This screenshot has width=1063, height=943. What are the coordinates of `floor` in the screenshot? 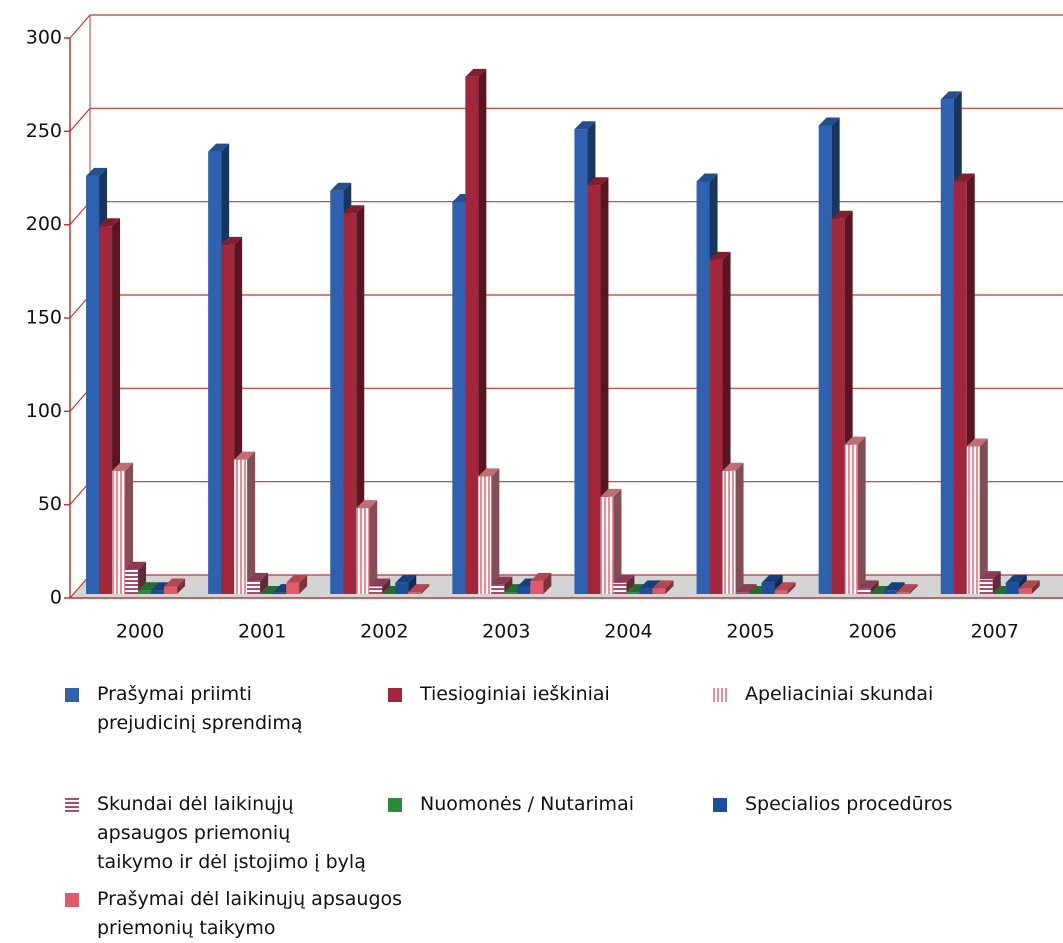 It's located at (566, 586).